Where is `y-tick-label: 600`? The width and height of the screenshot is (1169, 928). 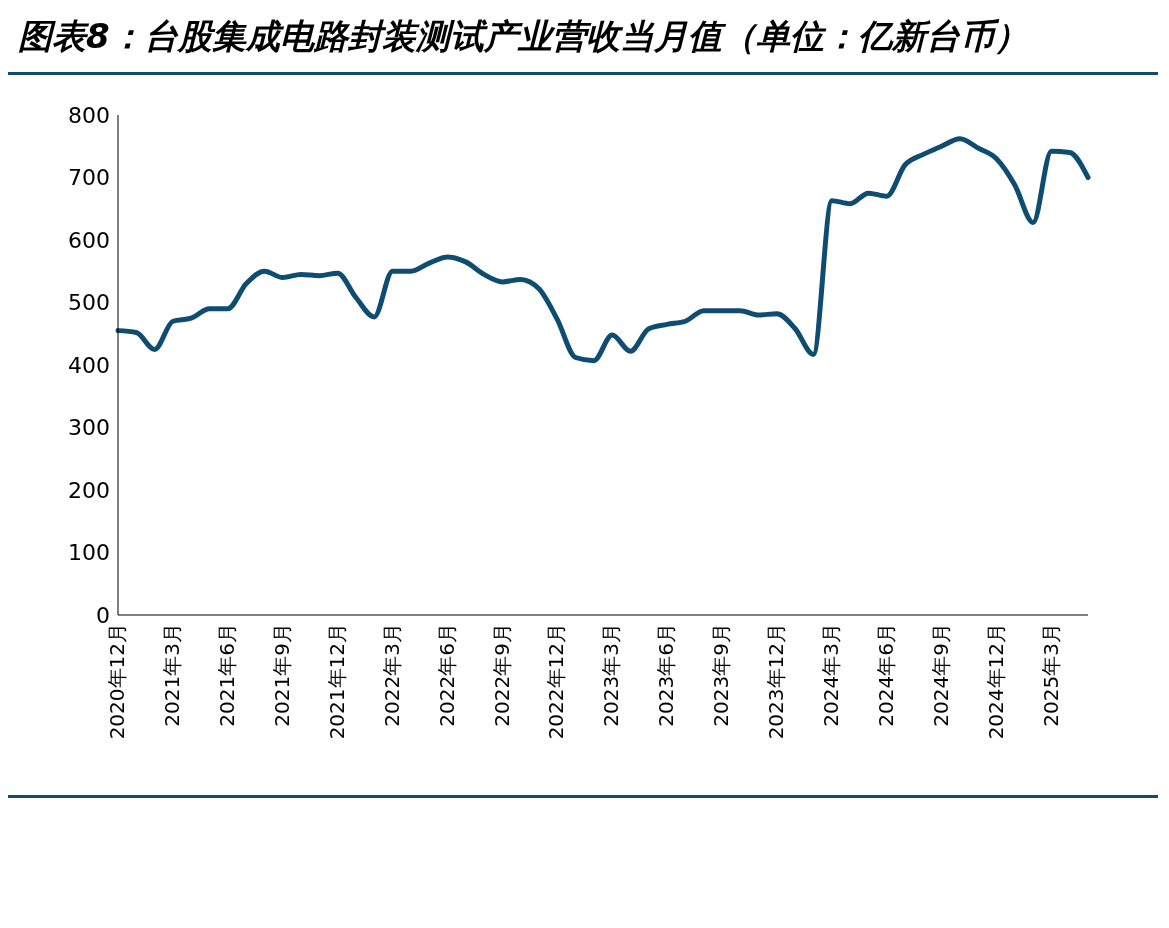
y-tick-label: 600 is located at coordinates (89, 240).